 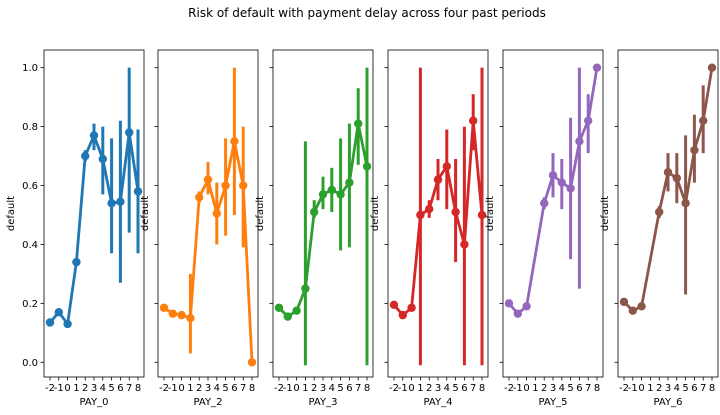 I want to click on x-axis-label: PAY_0, so click(x=94, y=402).